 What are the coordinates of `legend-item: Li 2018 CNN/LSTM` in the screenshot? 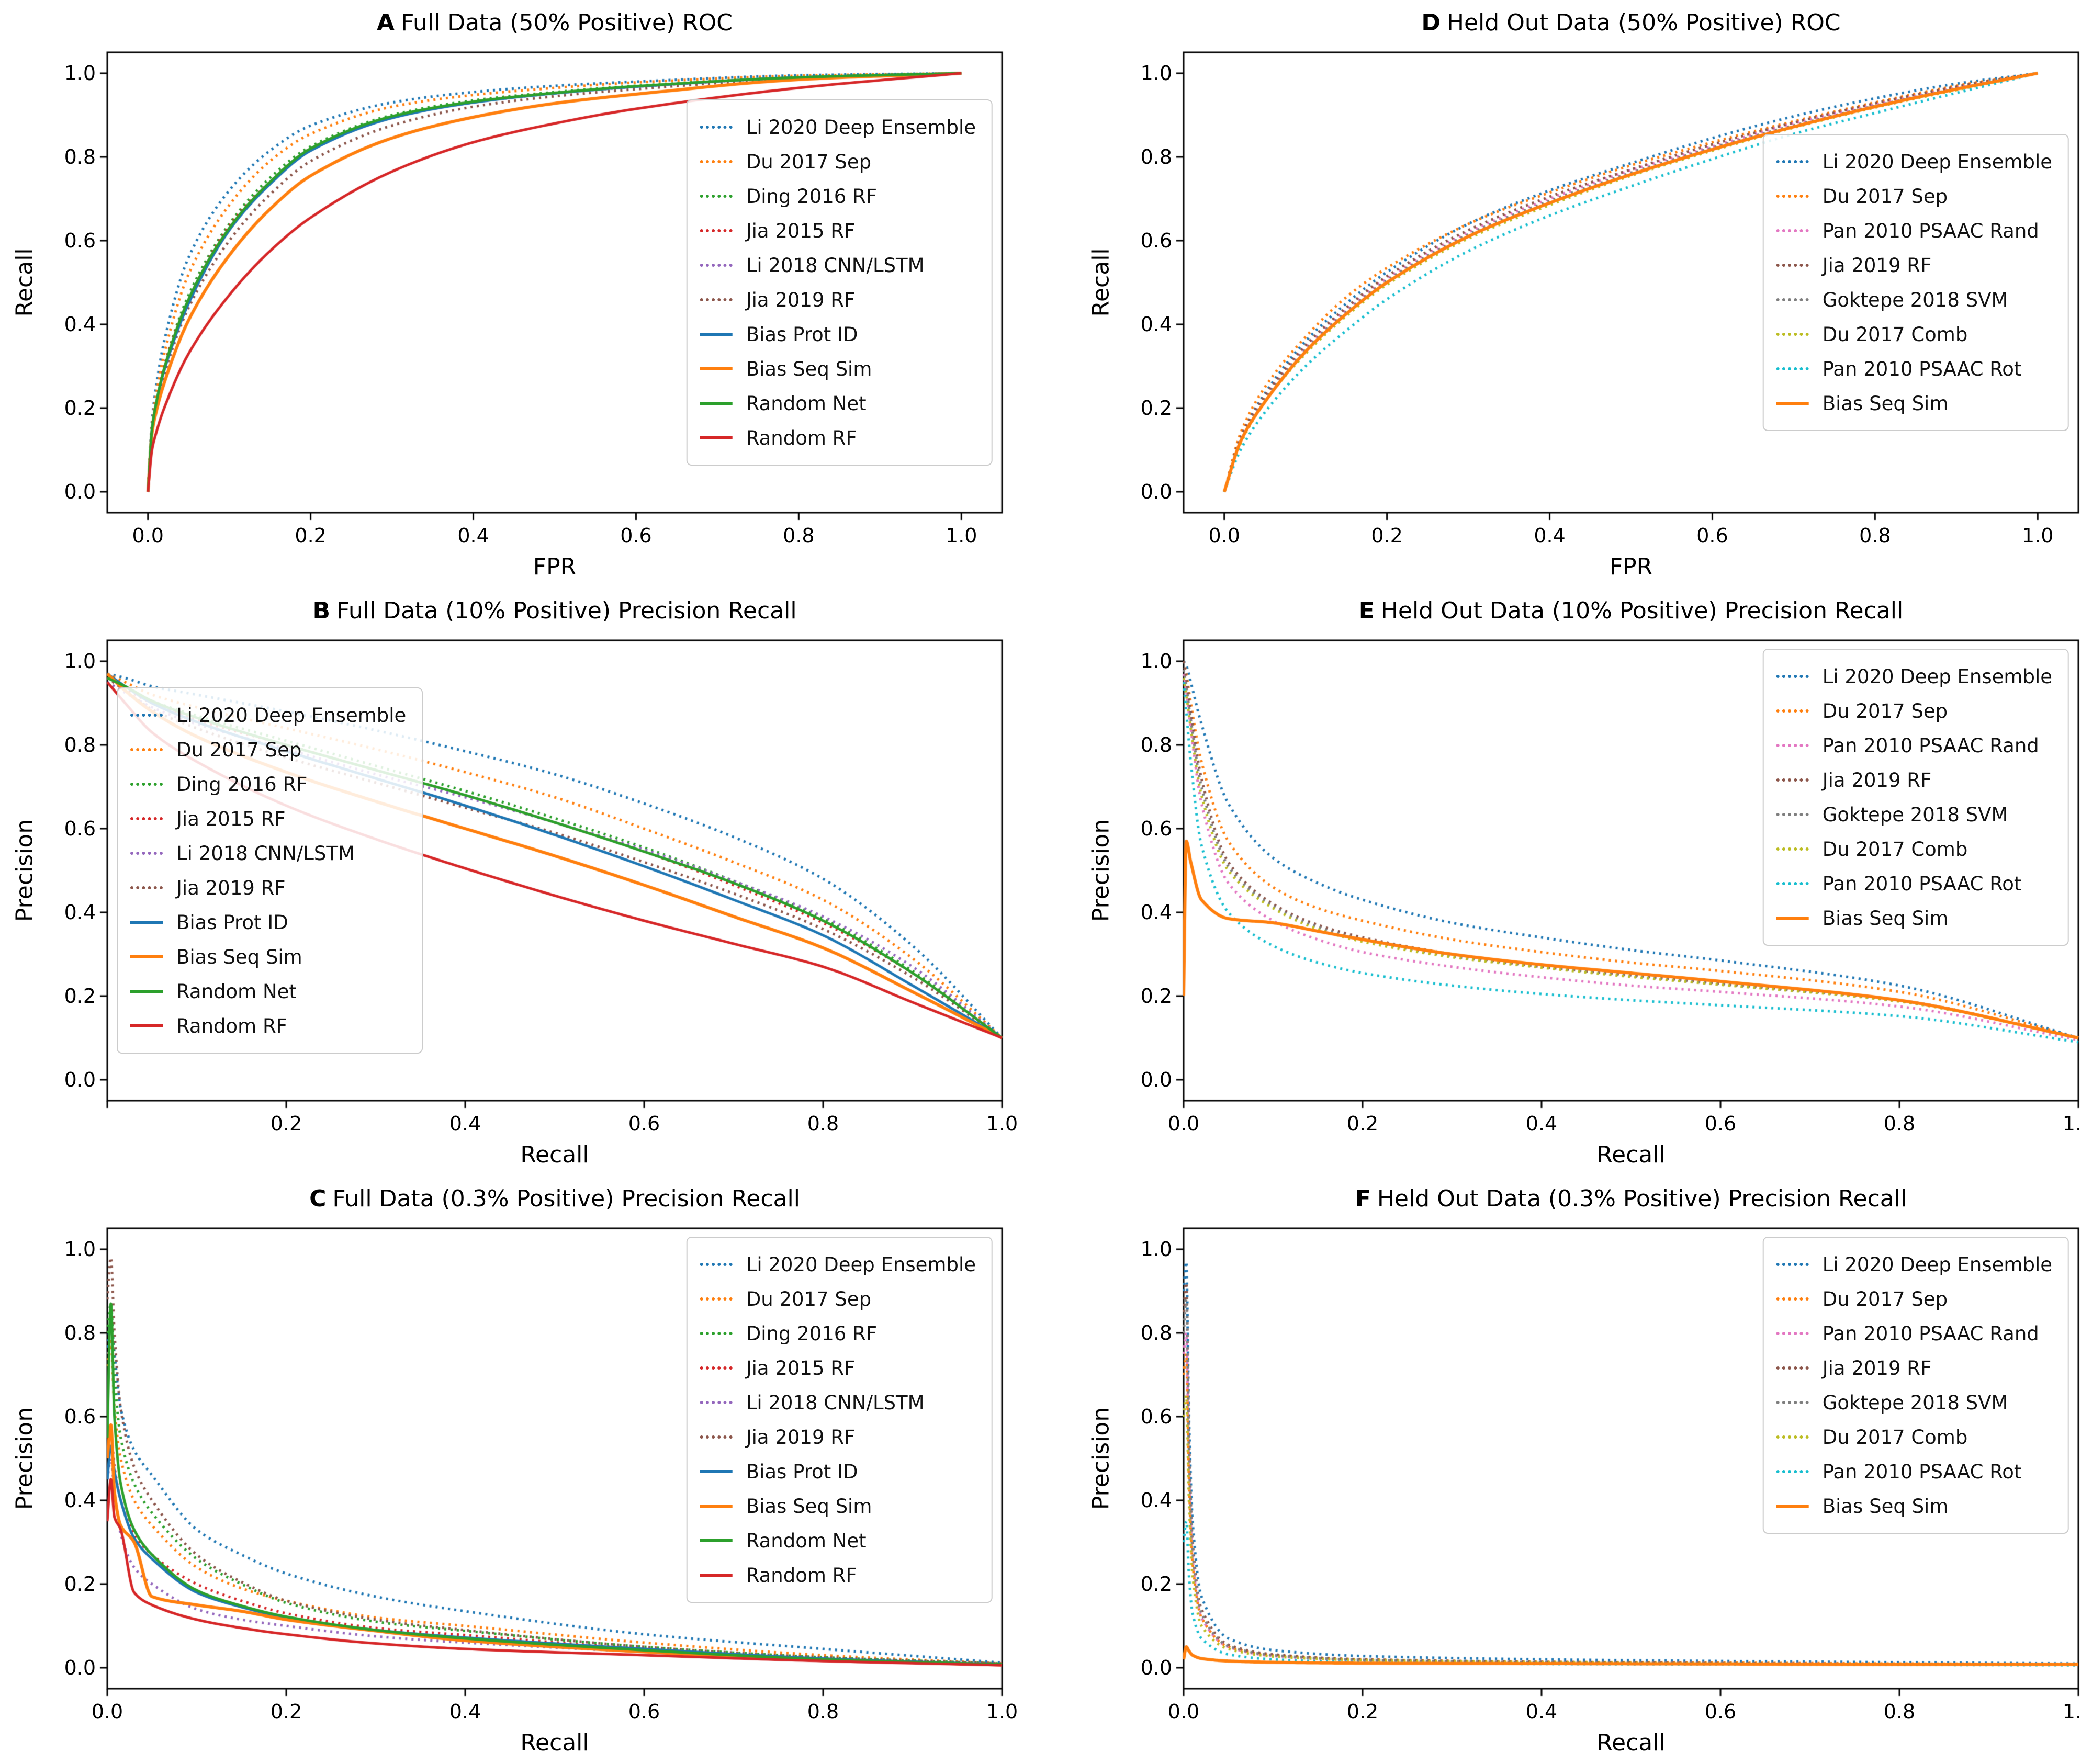 It's located at (838, 265).